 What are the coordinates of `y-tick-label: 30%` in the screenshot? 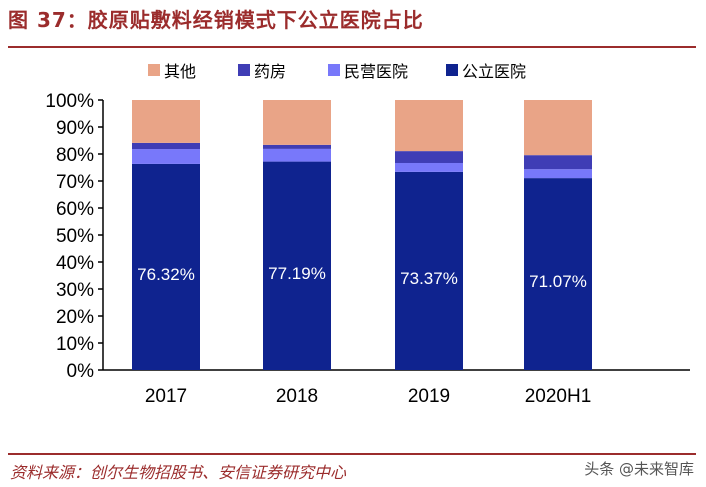 It's located at (75, 290).